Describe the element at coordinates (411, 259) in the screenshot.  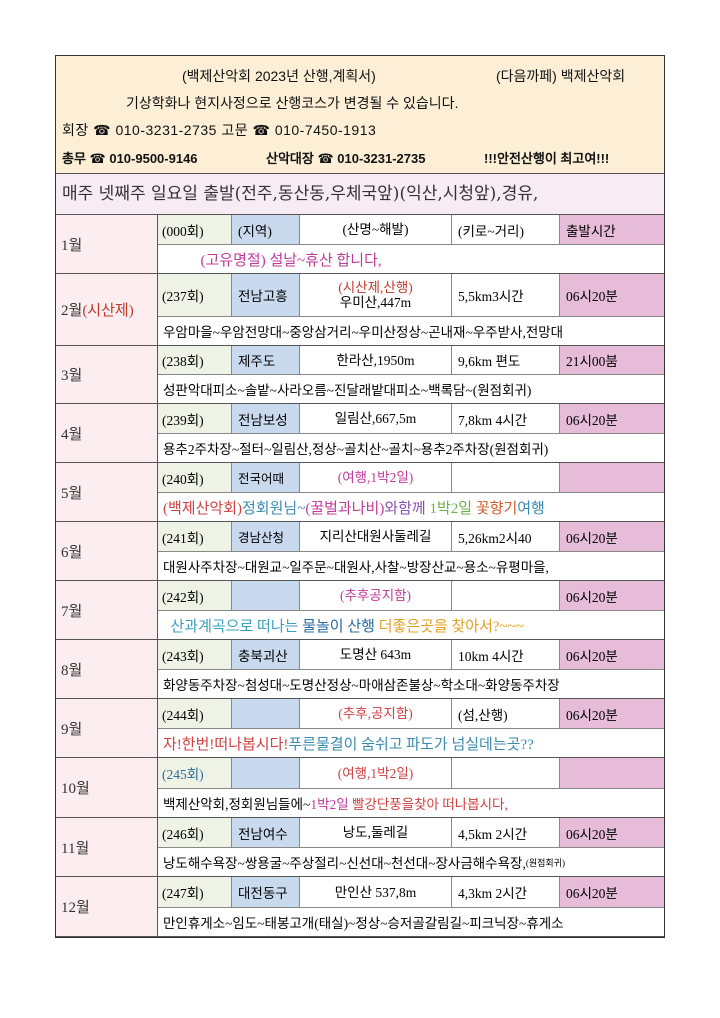
I see `course-route: (고유명절) 설날~휴산 합니다,` at that location.